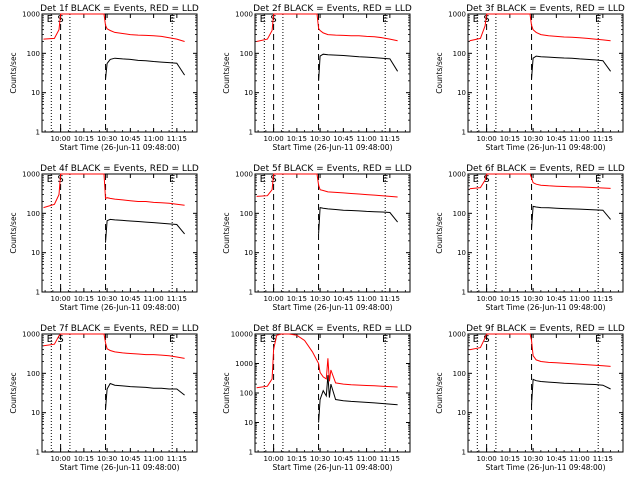  I want to click on panel-title: Det 9f BLACK = Events, RED = LLD, so click(545, 329).